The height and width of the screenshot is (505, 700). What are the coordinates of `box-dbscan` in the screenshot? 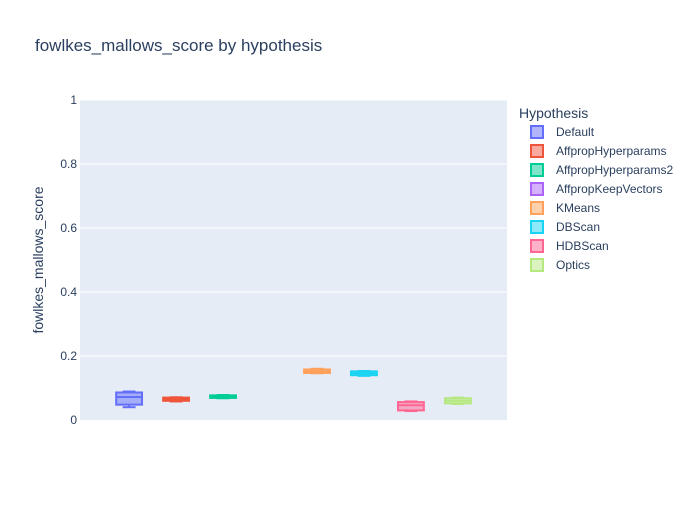 It's located at (364, 373).